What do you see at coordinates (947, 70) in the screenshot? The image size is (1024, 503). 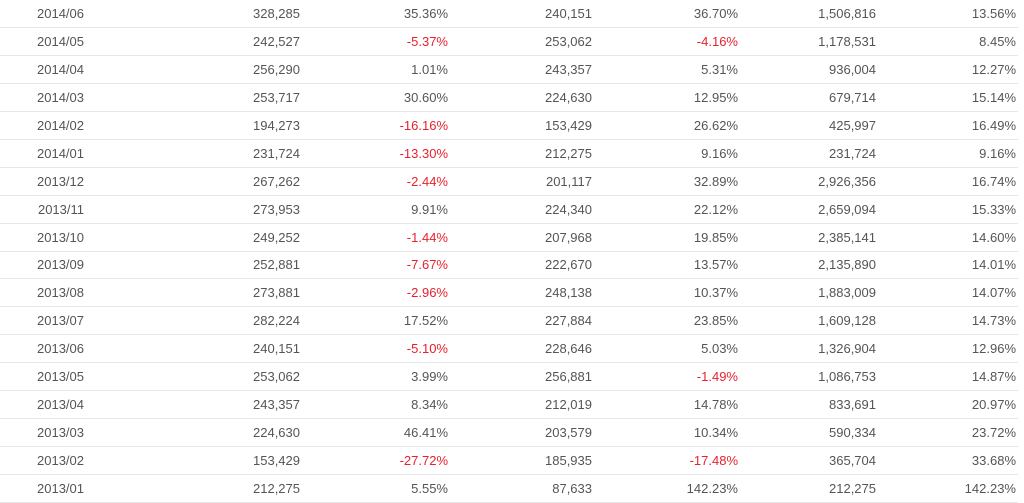 I see `cumulative-change-cell: 12.27%` at bounding box center [947, 70].